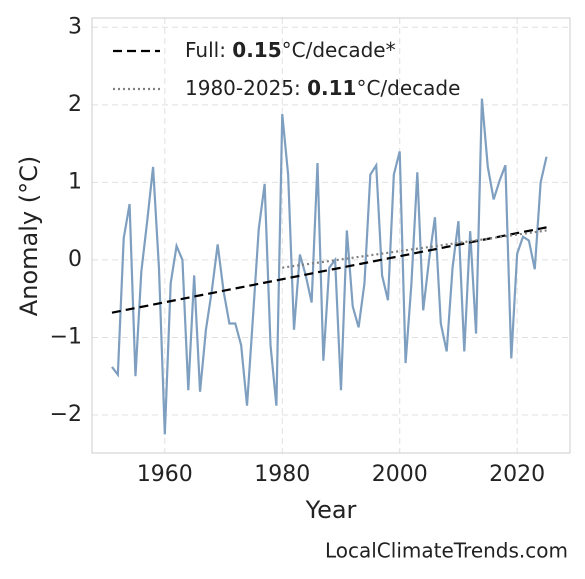 Image resolution: width=585 pixels, height=579 pixels. What do you see at coordinates (517, 474) in the screenshot?
I see `x-tick-label: 2020` at bounding box center [517, 474].